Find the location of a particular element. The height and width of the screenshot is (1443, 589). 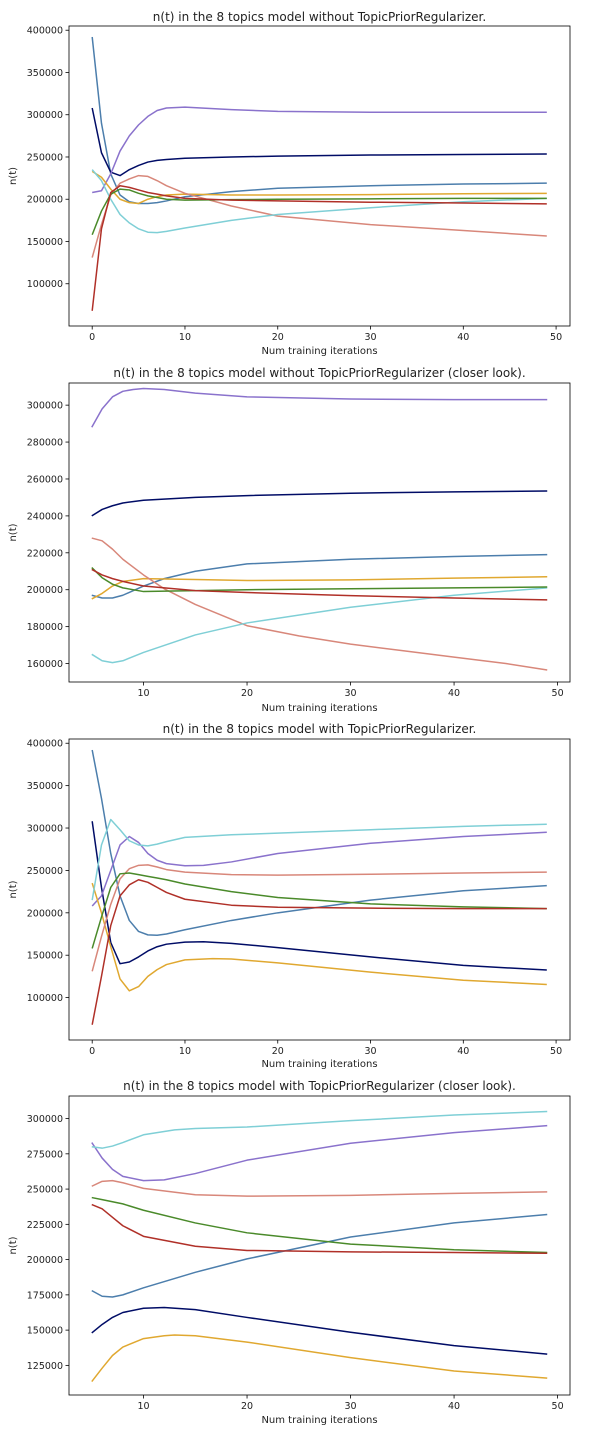

y-tick-label: 280000 is located at coordinates (45, 443).